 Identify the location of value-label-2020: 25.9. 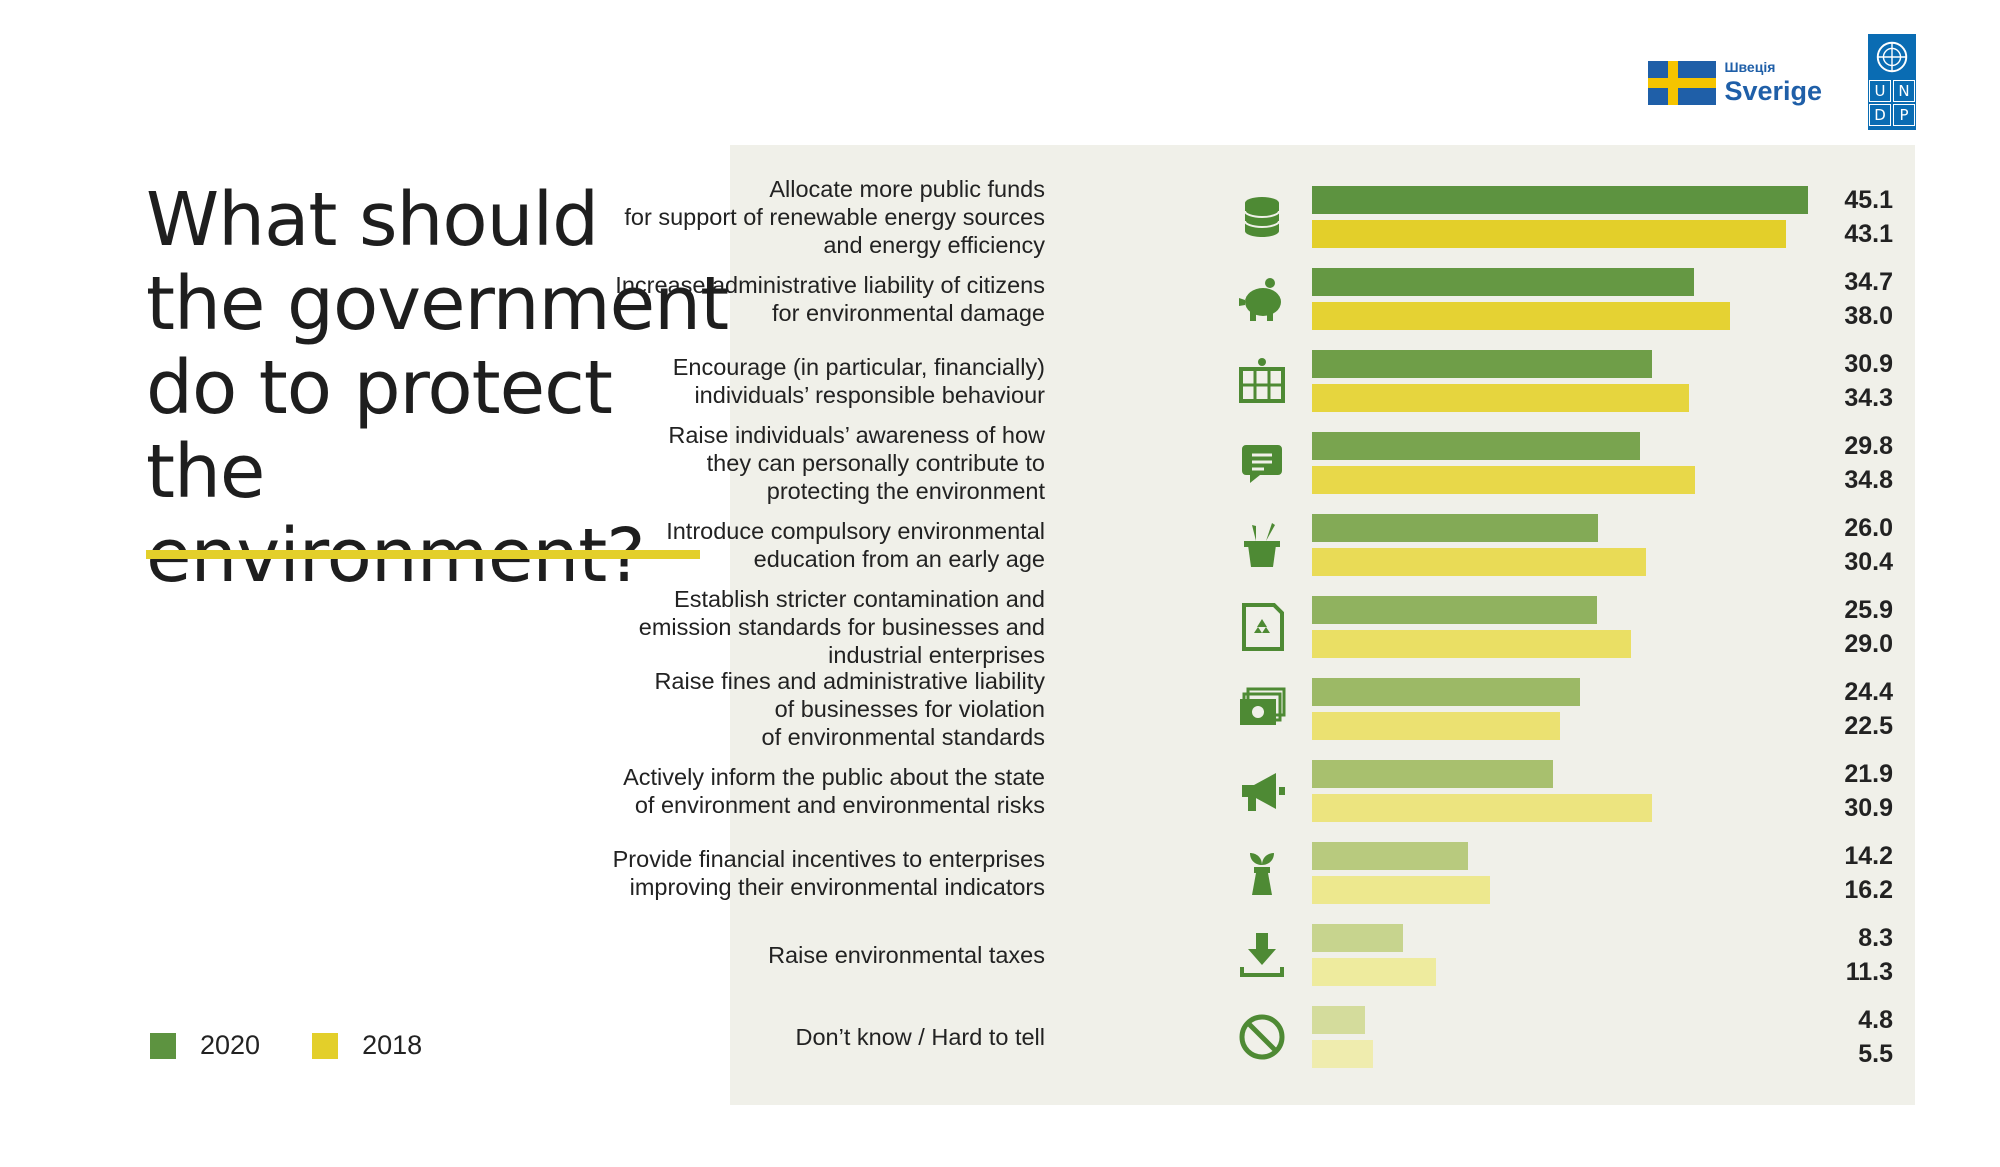
(1868, 610).